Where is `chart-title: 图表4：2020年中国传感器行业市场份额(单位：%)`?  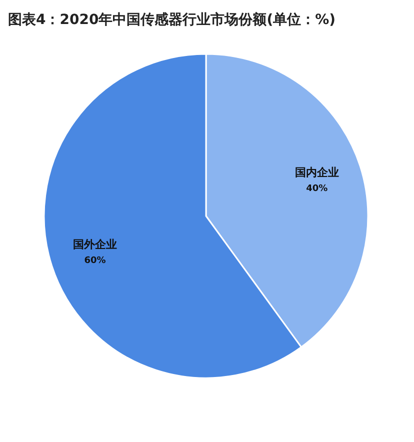
chart-title: 图表4：2020年中国传感器行业市场份额(单位：%) is located at coordinates (172, 19).